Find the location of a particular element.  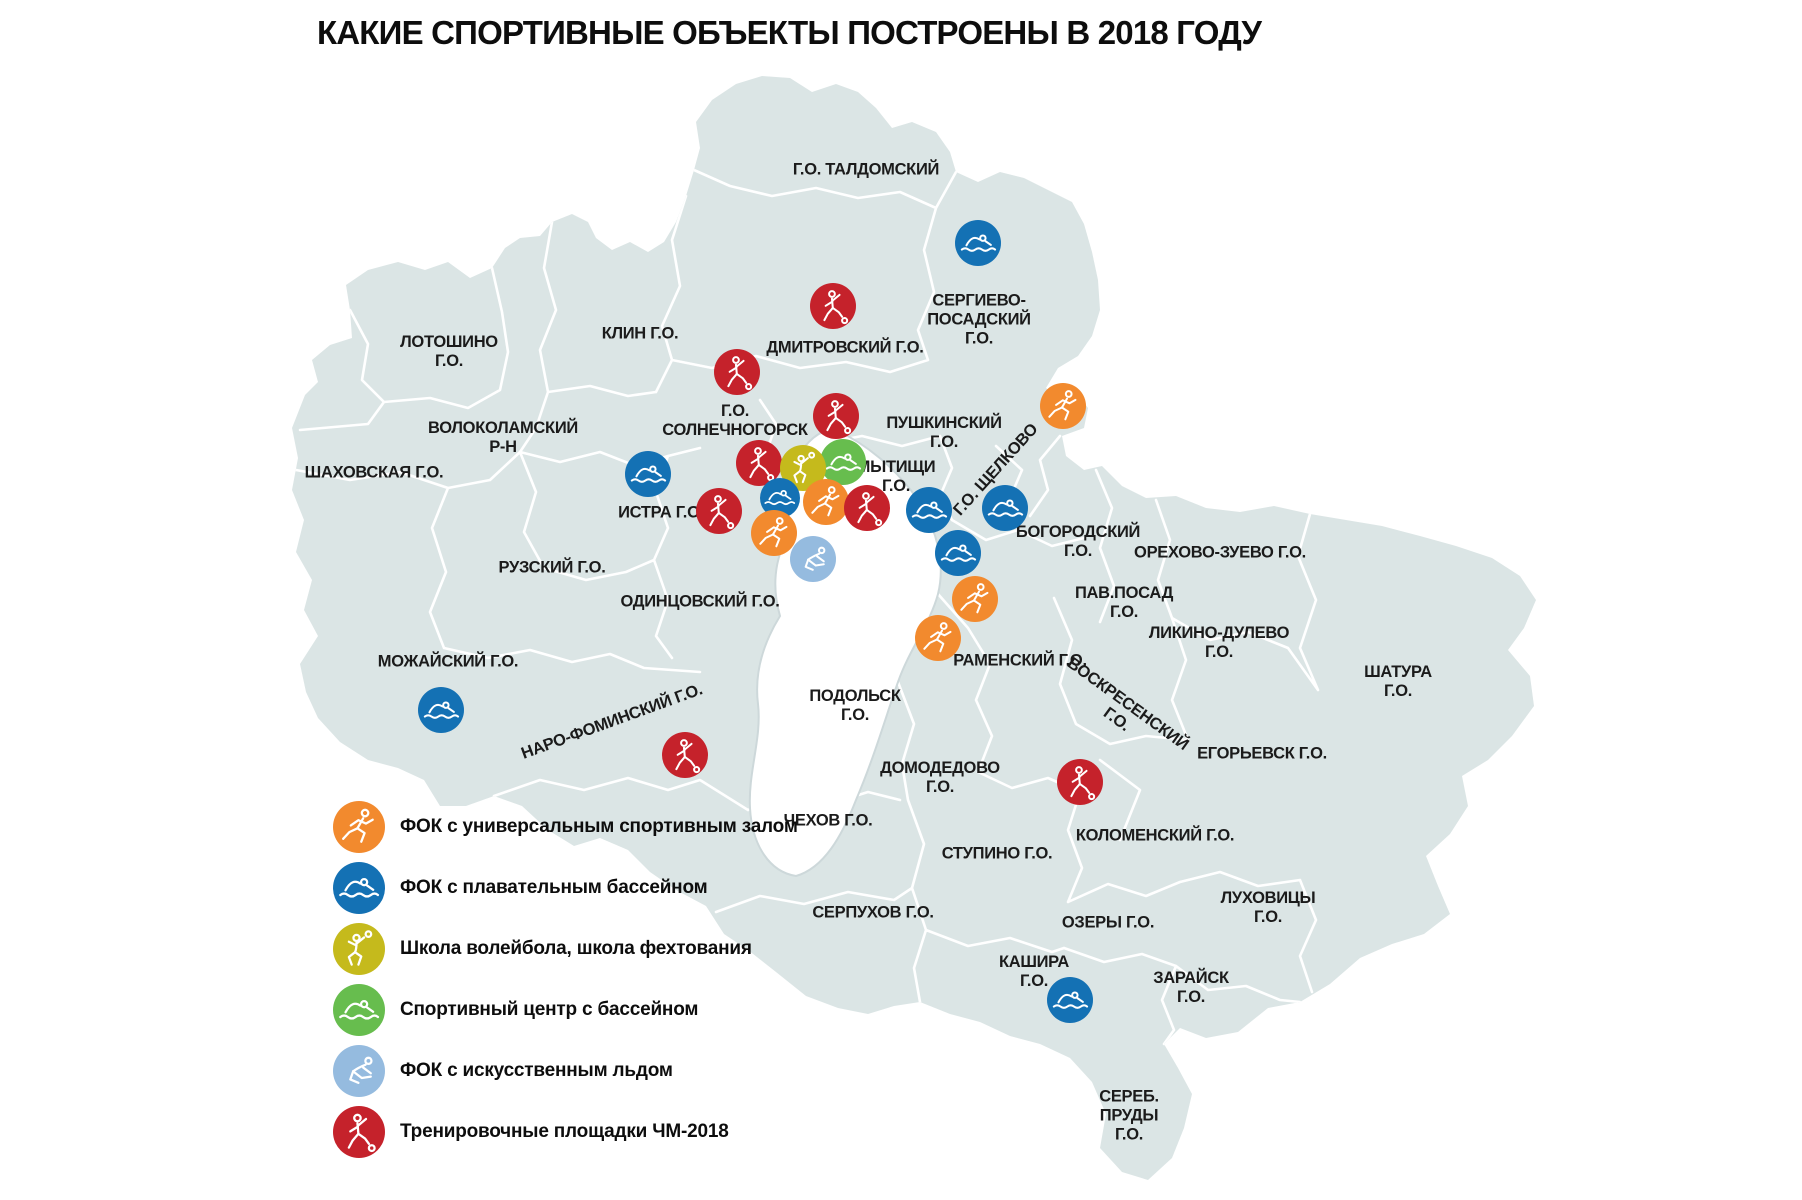

volleyball-school-badge is located at coordinates (359, 949).